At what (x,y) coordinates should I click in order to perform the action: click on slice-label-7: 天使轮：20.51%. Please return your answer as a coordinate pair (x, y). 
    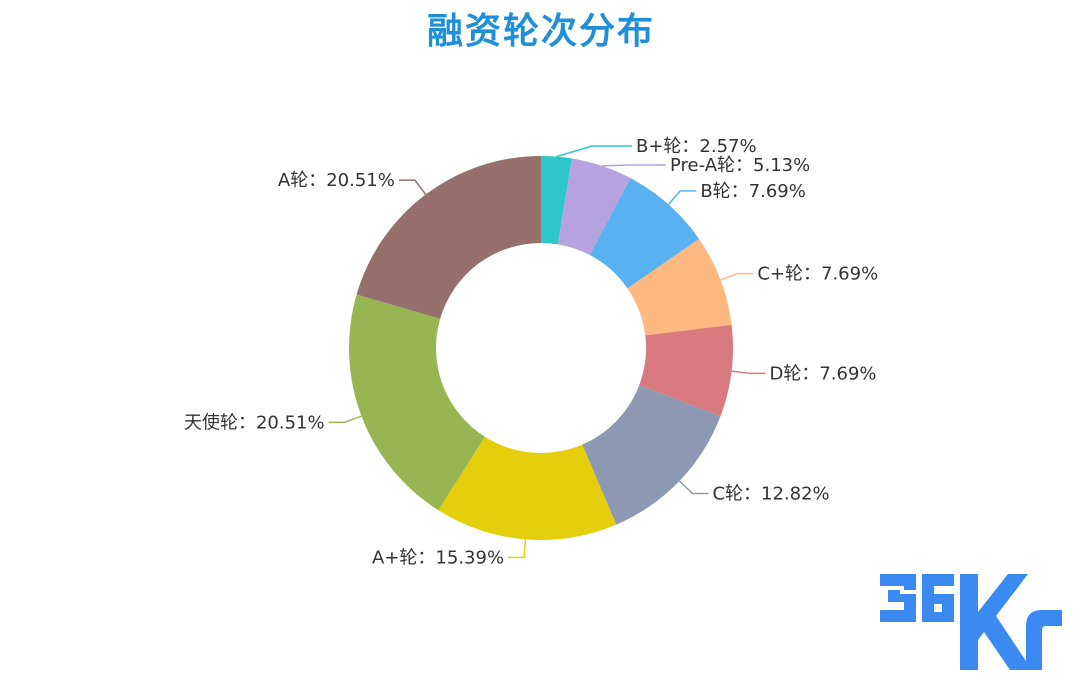
    Looking at the image, I should click on (254, 422).